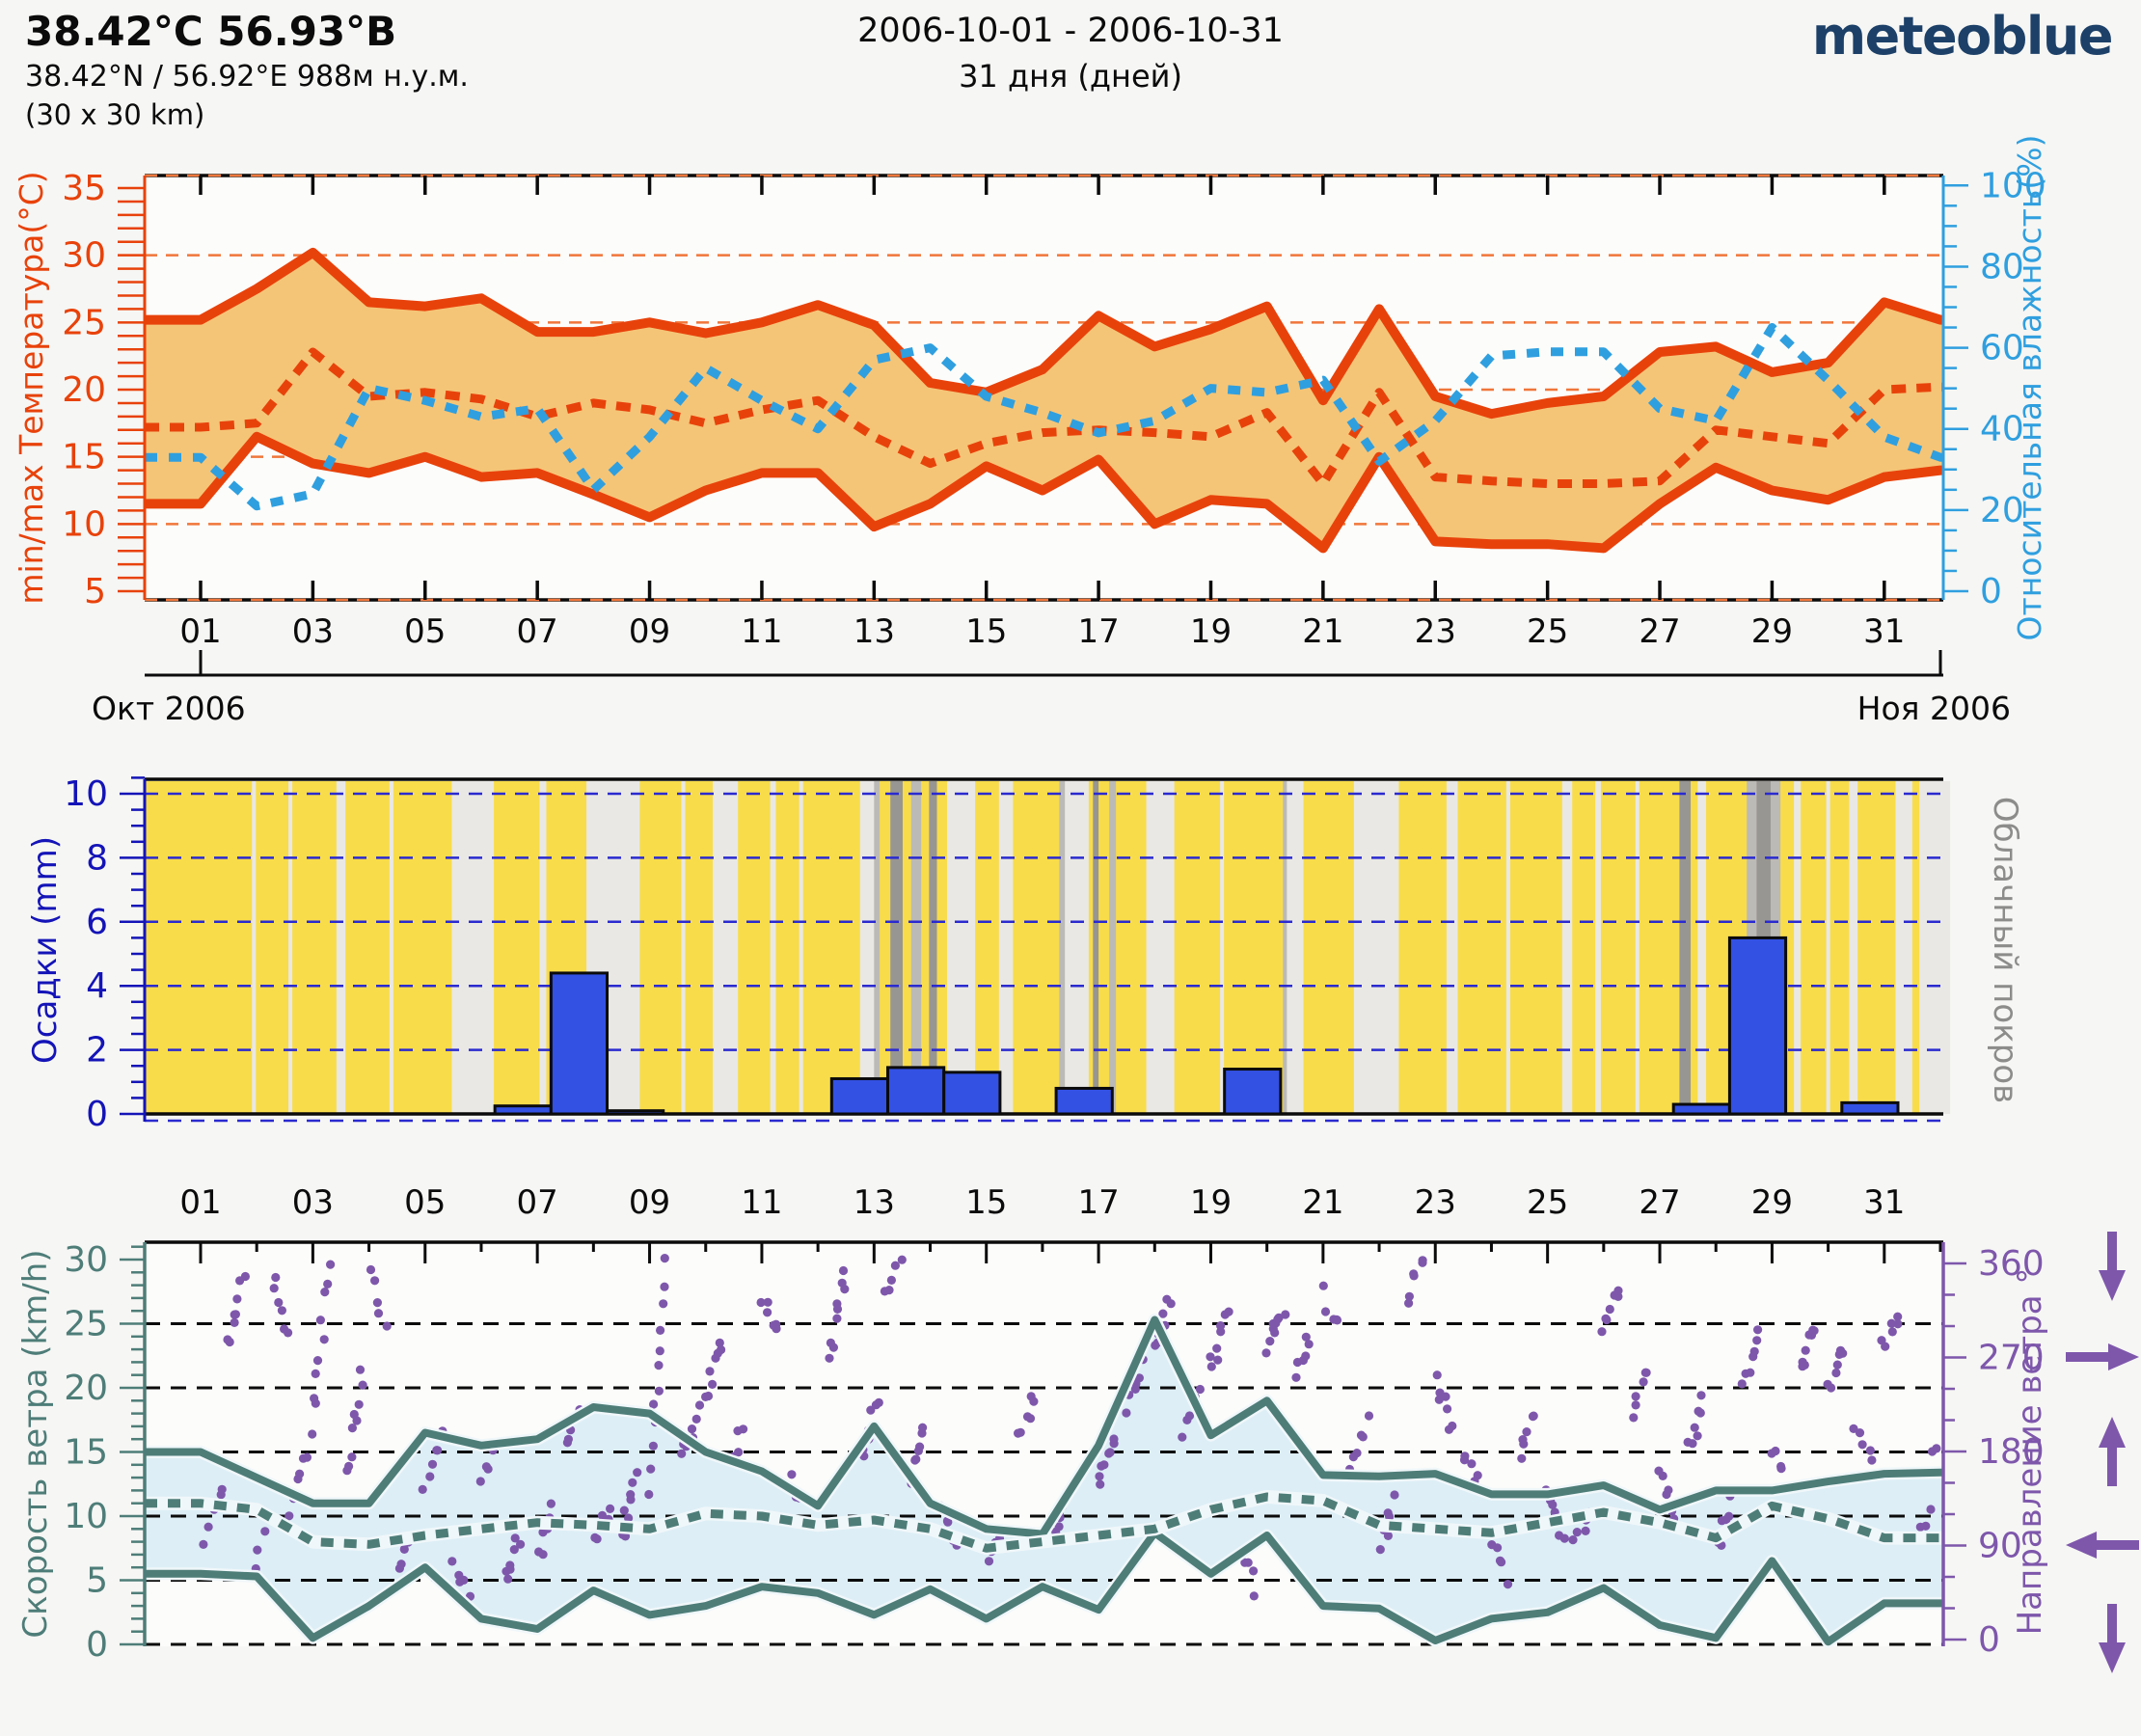 The height and width of the screenshot is (1736, 2141). Describe the element at coordinates (97, 986) in the screenshot. I see `precip-tick-label: 4` at that location.